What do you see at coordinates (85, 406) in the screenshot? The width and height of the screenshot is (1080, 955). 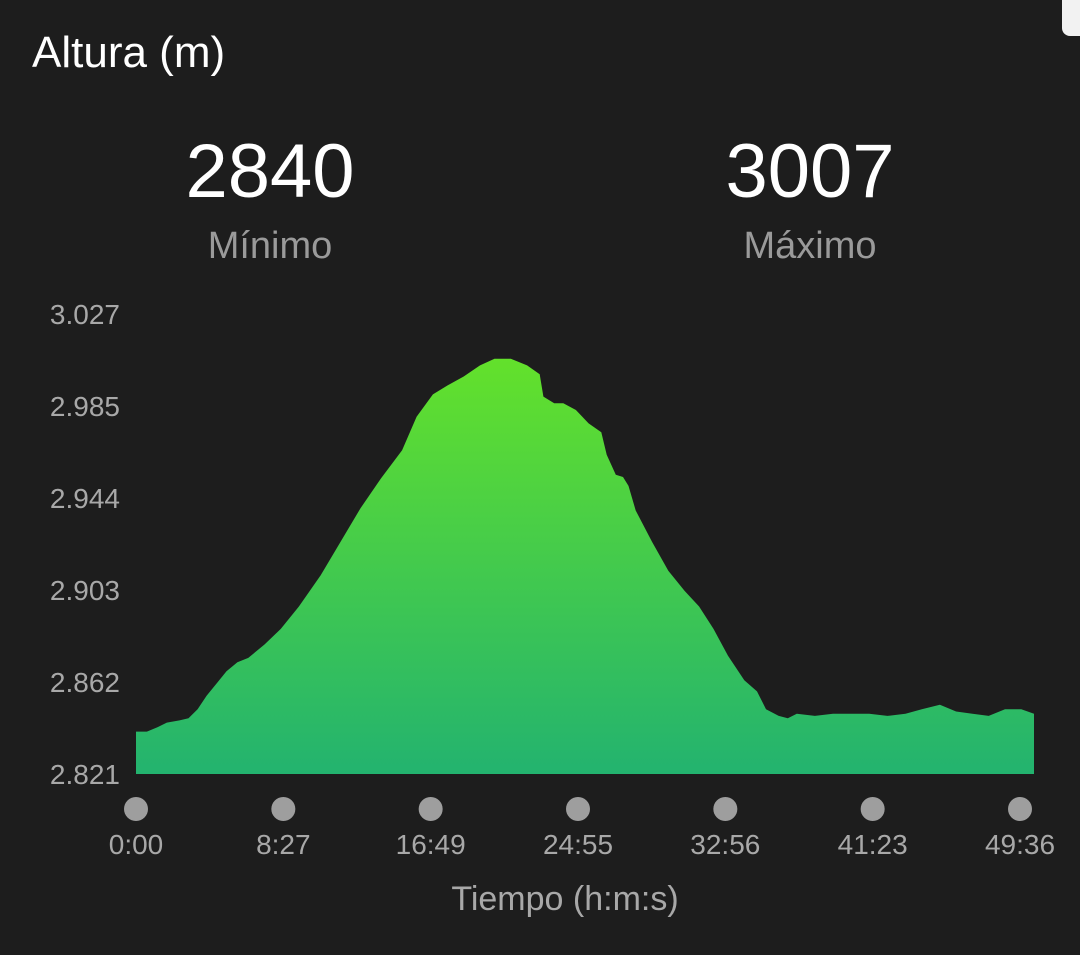 I see `y-tick-label: 2.985` at bounding box center [85, 406].